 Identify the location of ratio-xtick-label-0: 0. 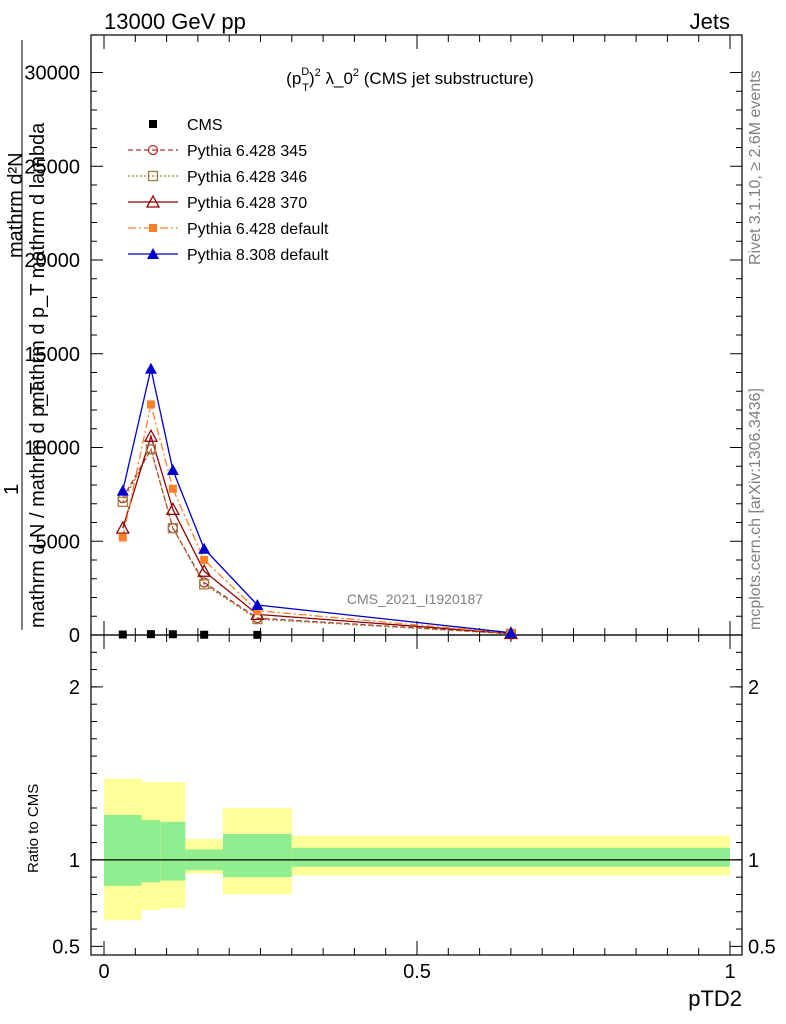
(103, 972).